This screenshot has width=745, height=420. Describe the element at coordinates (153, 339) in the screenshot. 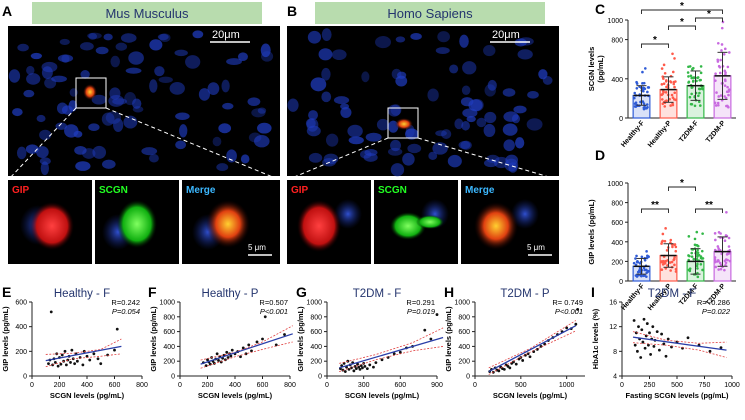

I see `y-axis-label: GIP levels (pg/mL)` at that location.